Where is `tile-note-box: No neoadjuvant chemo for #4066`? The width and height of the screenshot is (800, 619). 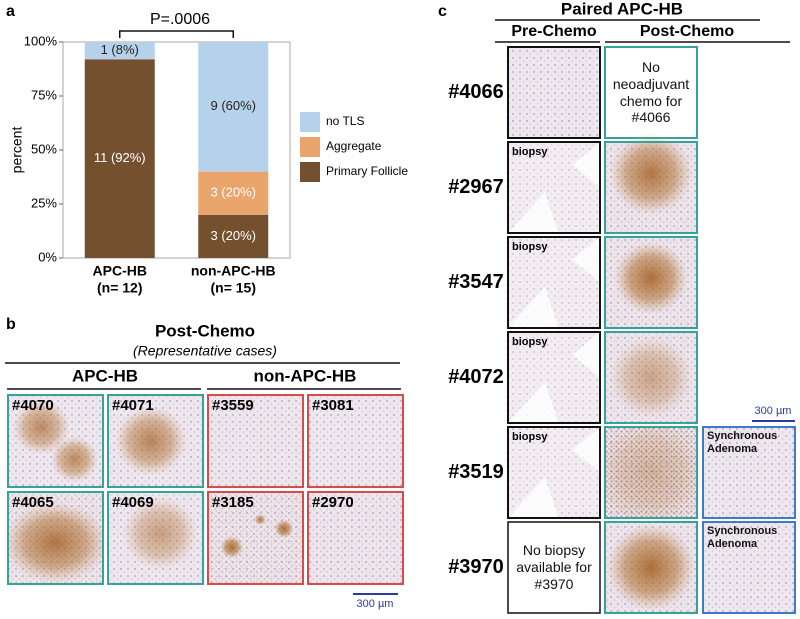 tile-note-box: No neoadjuvant chemo for #4066 is located at coordinates (651, 92).